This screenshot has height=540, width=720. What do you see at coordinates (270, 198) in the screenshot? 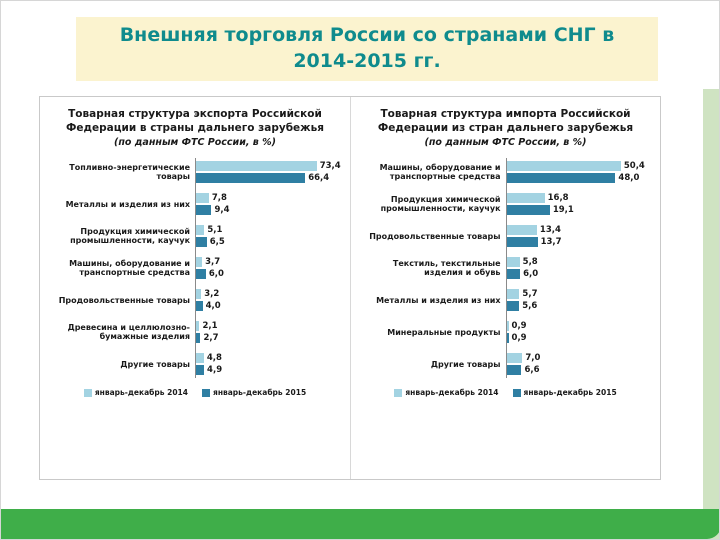
I see `bar-line: 7,8` at bounding box center [270, 198].